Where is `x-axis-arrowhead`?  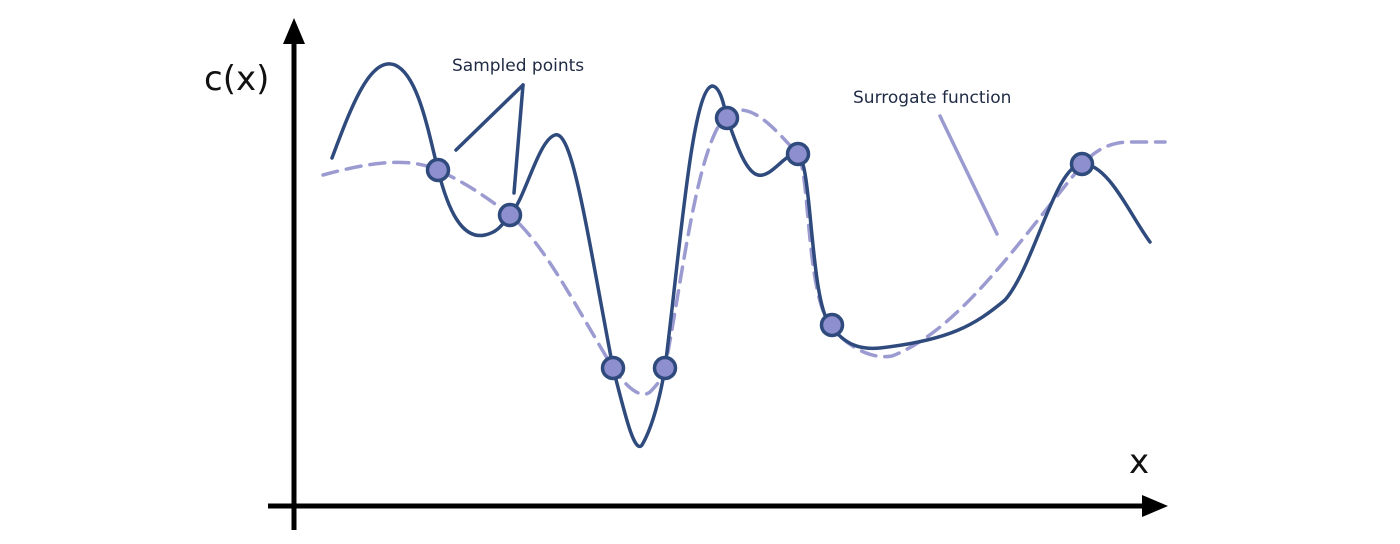 x-axis-arrowhead is located at coordinates (1155, 506).